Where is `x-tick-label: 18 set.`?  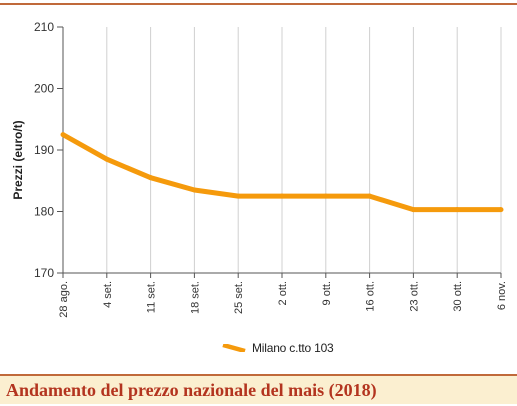 x-tick-label: 18 set. is located at coordinates (195, 297).